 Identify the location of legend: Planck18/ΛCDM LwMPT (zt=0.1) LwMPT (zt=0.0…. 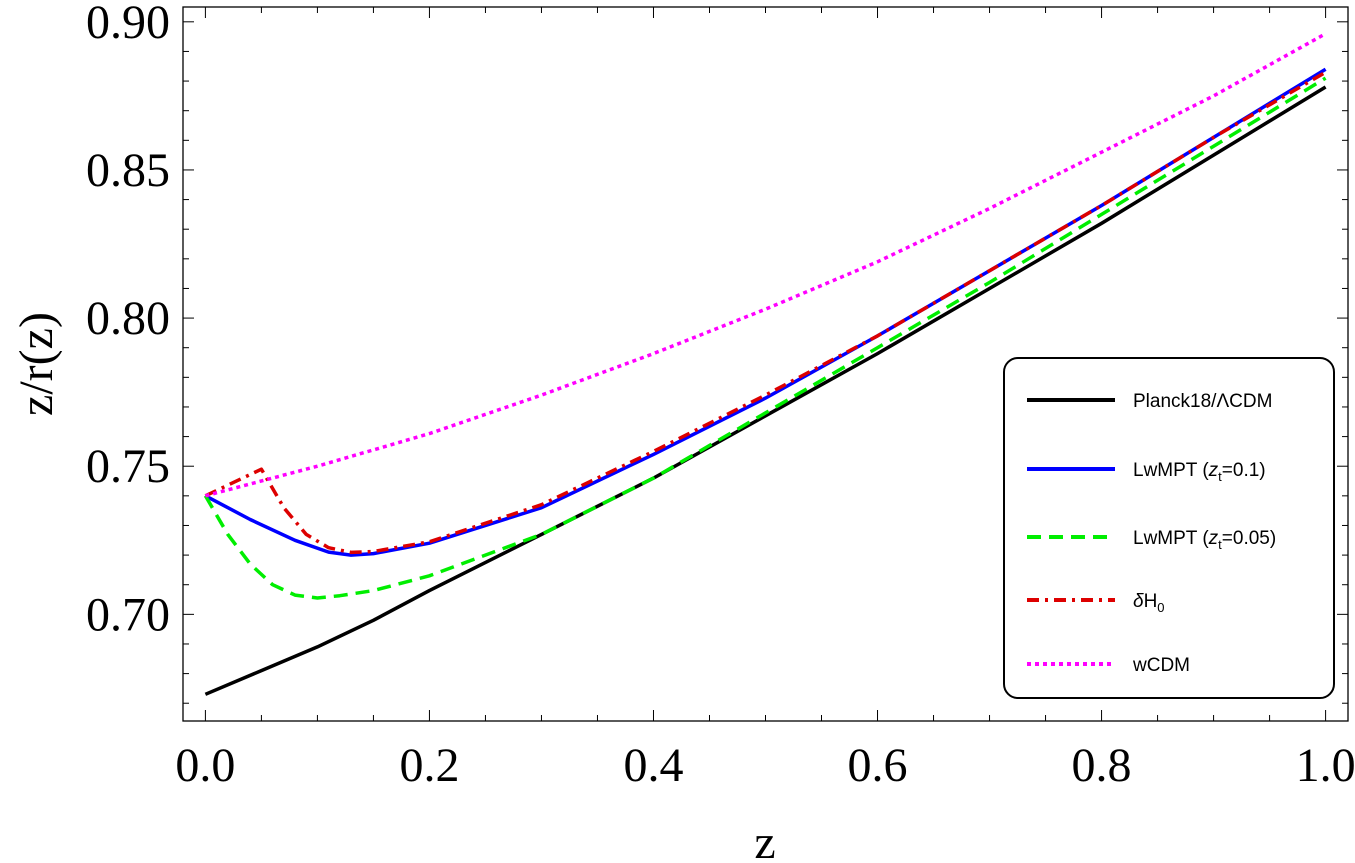
(1169, 528).